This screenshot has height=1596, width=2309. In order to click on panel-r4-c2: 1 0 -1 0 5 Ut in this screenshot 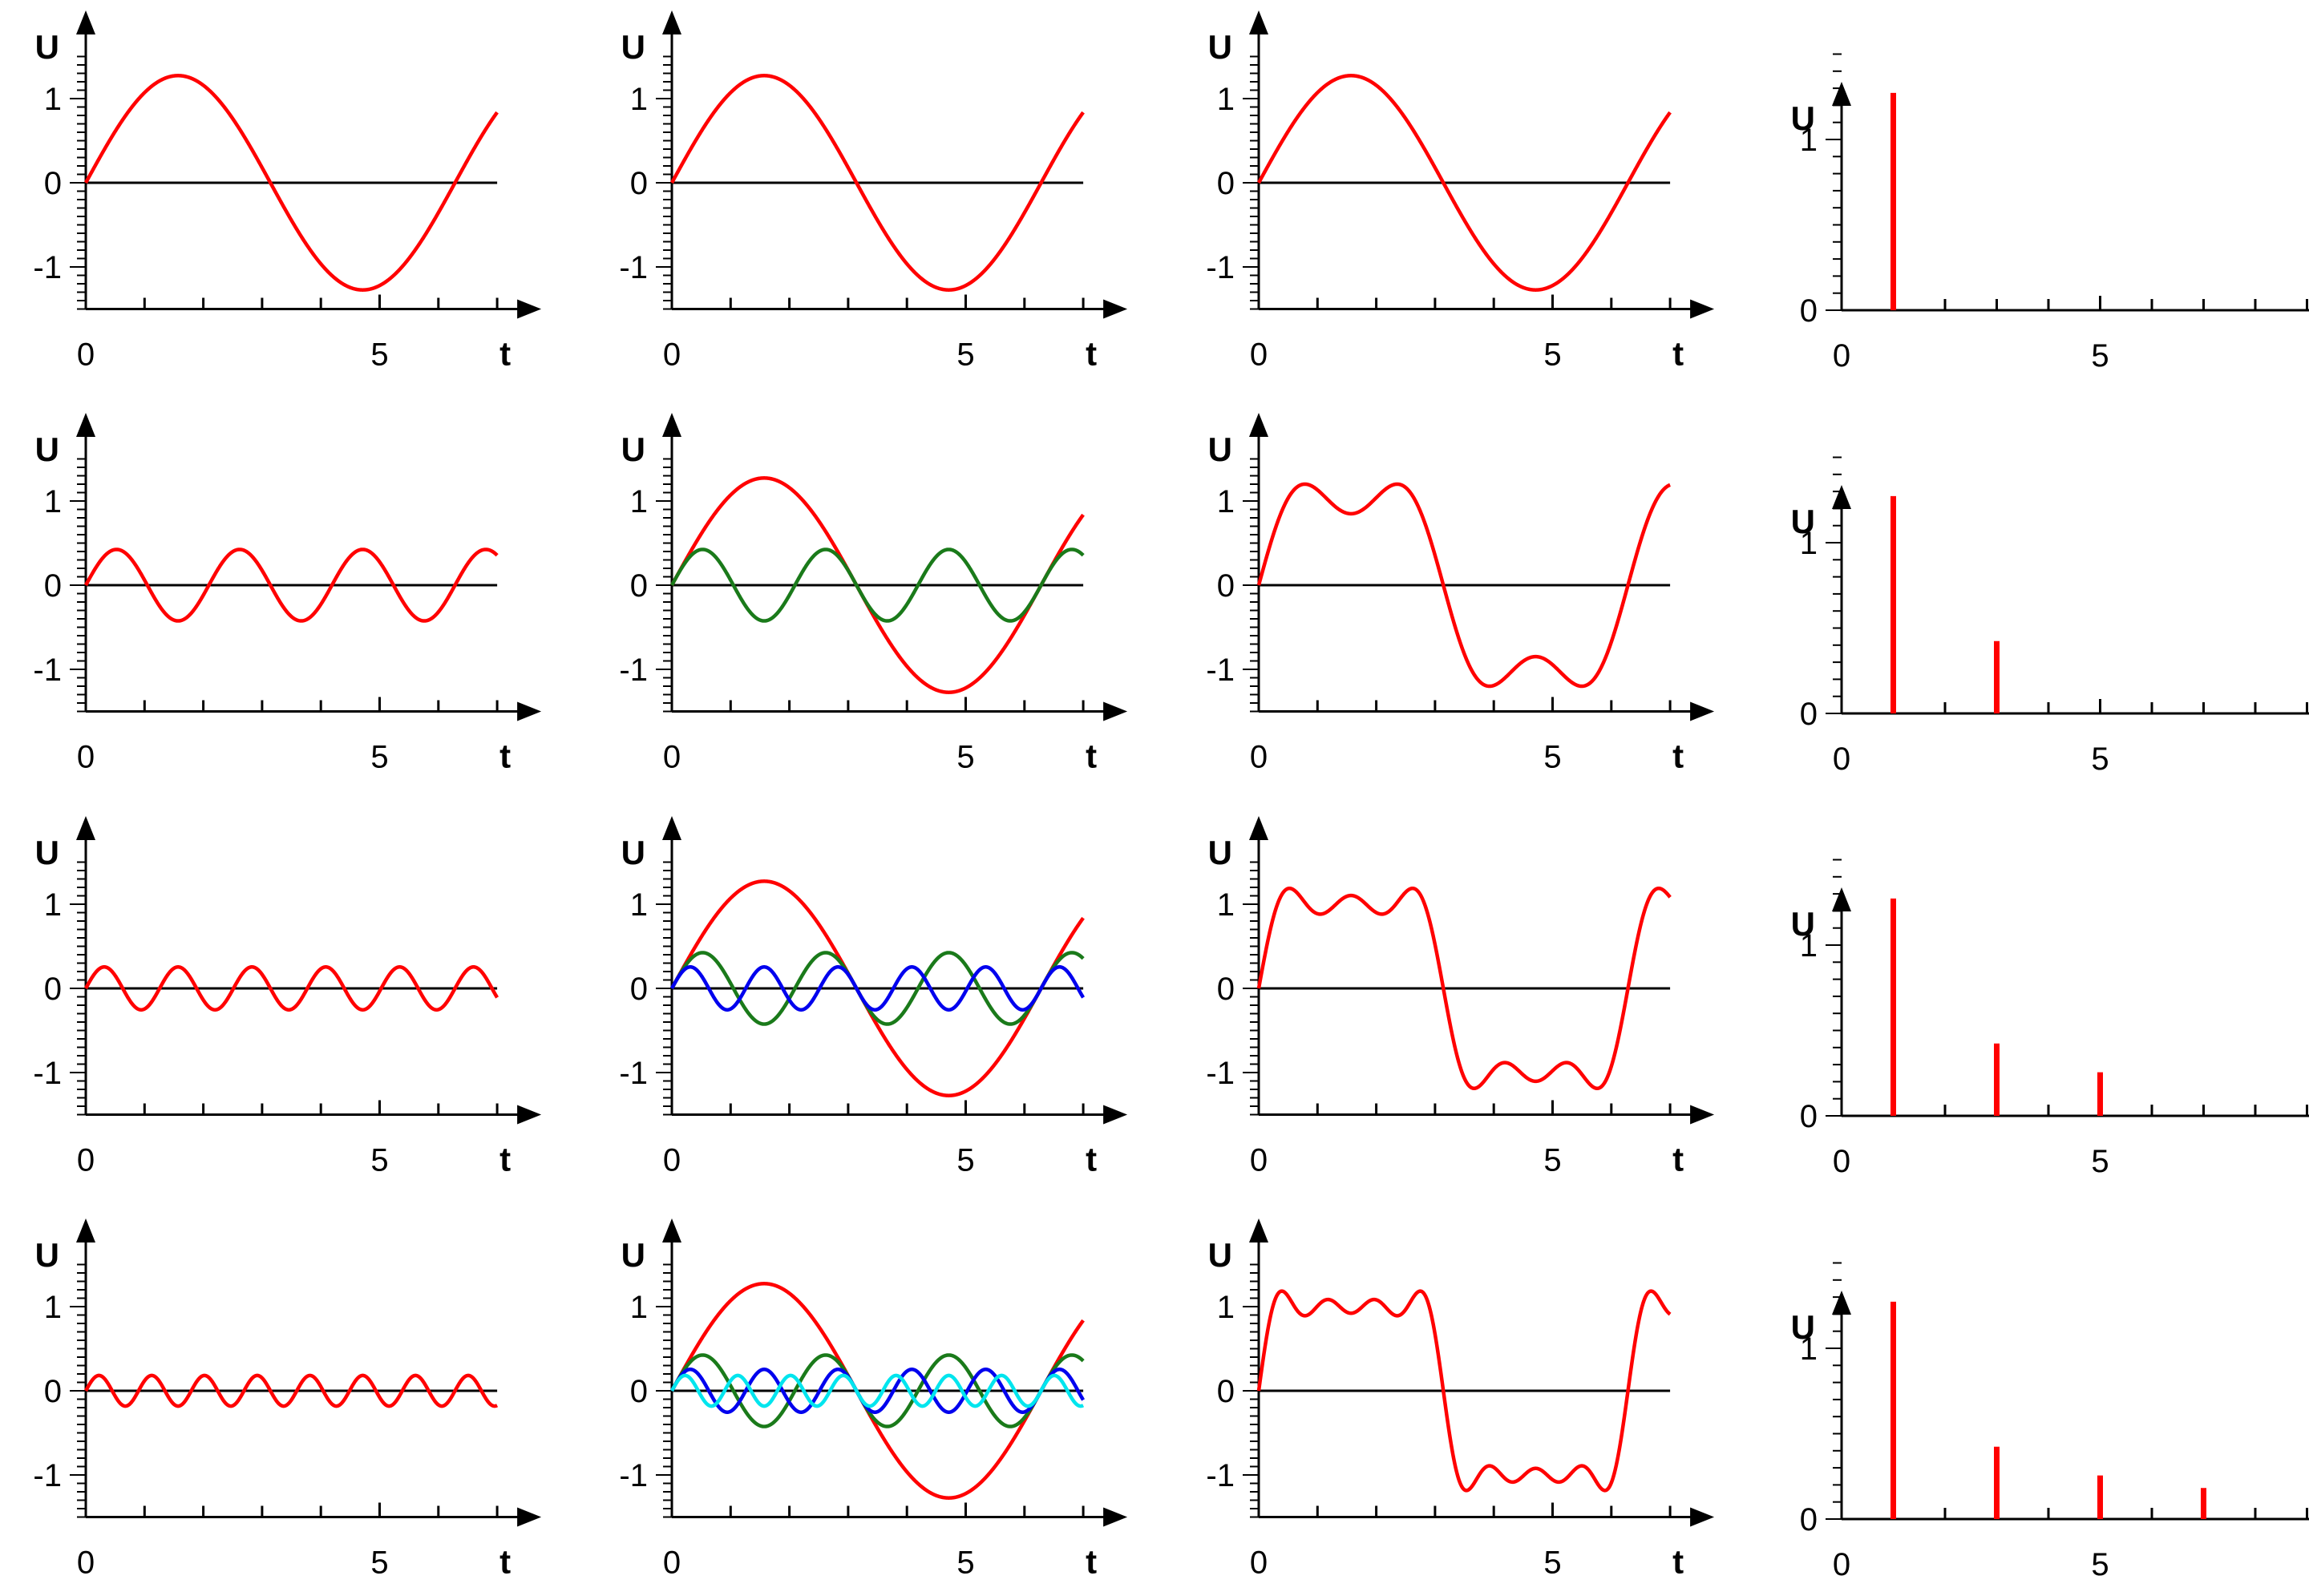, I will do `click(873, 1399)`.